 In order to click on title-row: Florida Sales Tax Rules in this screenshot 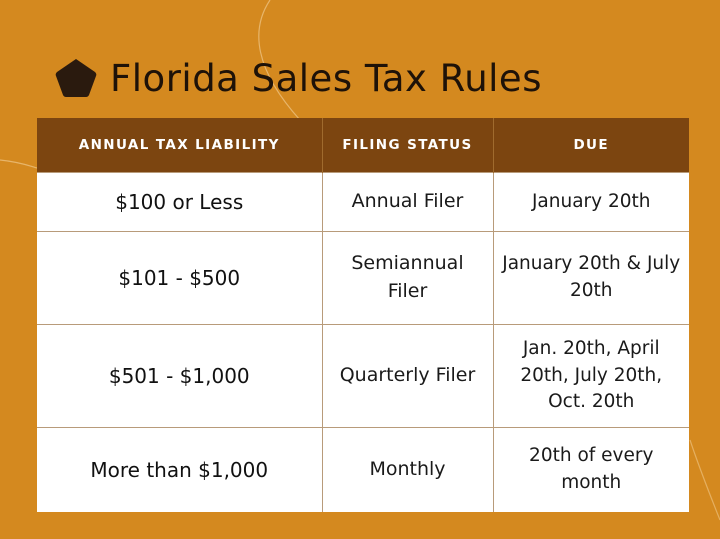, I will do `click(298, 78)`.